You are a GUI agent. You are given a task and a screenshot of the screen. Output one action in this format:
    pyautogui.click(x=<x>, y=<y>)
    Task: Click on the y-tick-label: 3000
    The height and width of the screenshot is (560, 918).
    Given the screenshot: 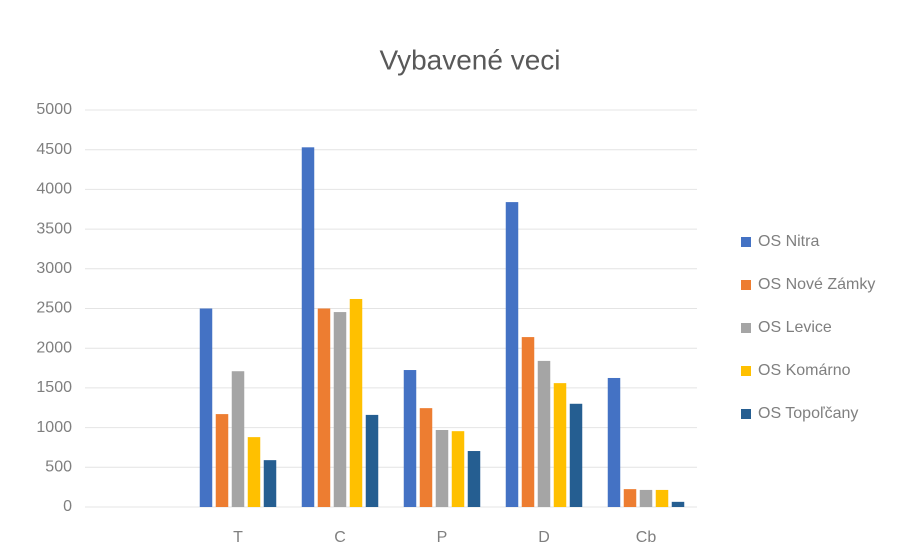 What is the action you would take?
    pyautogui.click(x=54, y=268)
    